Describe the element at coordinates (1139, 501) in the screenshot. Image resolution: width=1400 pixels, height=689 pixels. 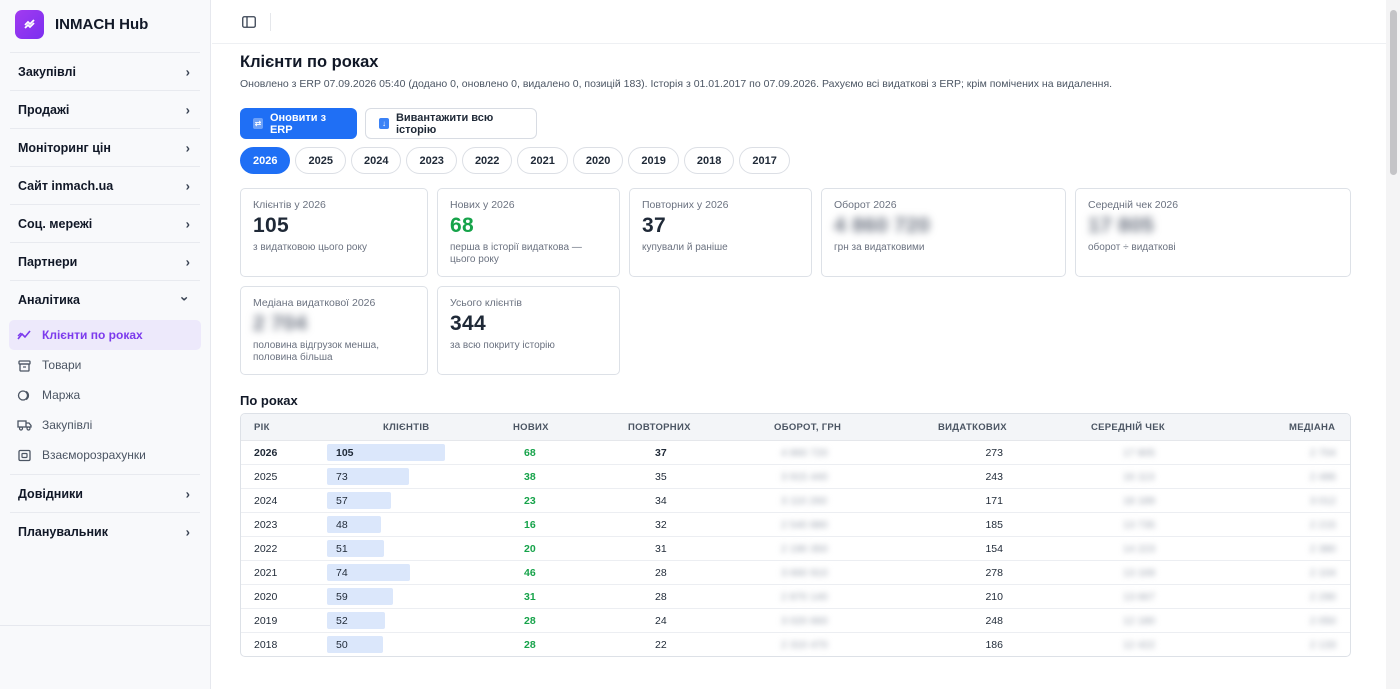
I see `cell-avg-check: 18 189` at that location.